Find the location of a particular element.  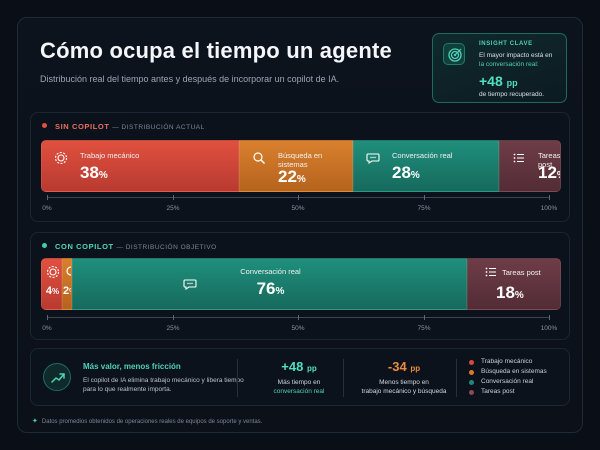

data-label: 38% is located at coordinates (94, 172).